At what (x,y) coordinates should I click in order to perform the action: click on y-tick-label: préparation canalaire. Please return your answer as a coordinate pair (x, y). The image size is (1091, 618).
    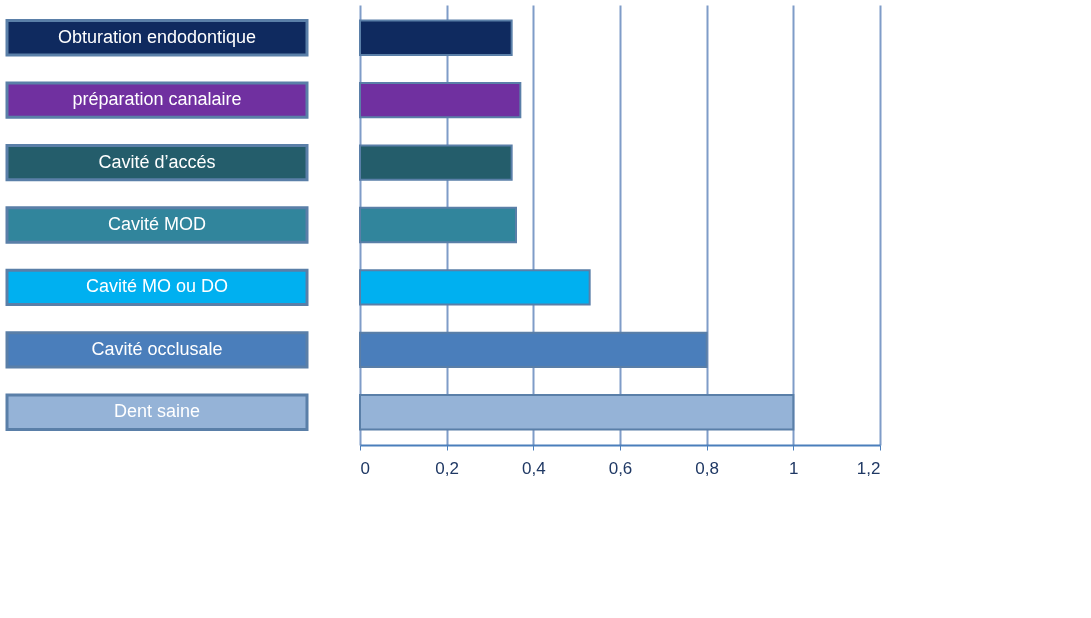
    Looking at the image, I should click on (157, 99).